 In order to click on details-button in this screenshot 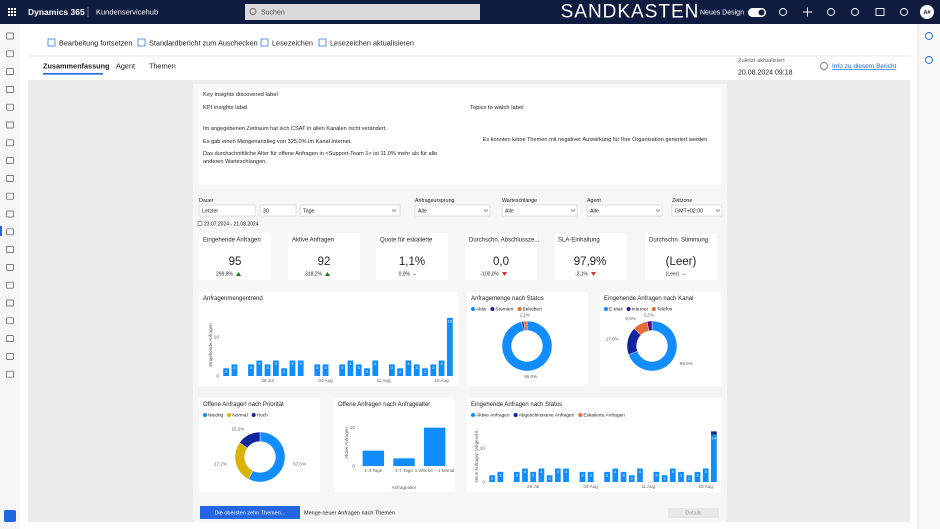, I will do `click(693, 513)`.